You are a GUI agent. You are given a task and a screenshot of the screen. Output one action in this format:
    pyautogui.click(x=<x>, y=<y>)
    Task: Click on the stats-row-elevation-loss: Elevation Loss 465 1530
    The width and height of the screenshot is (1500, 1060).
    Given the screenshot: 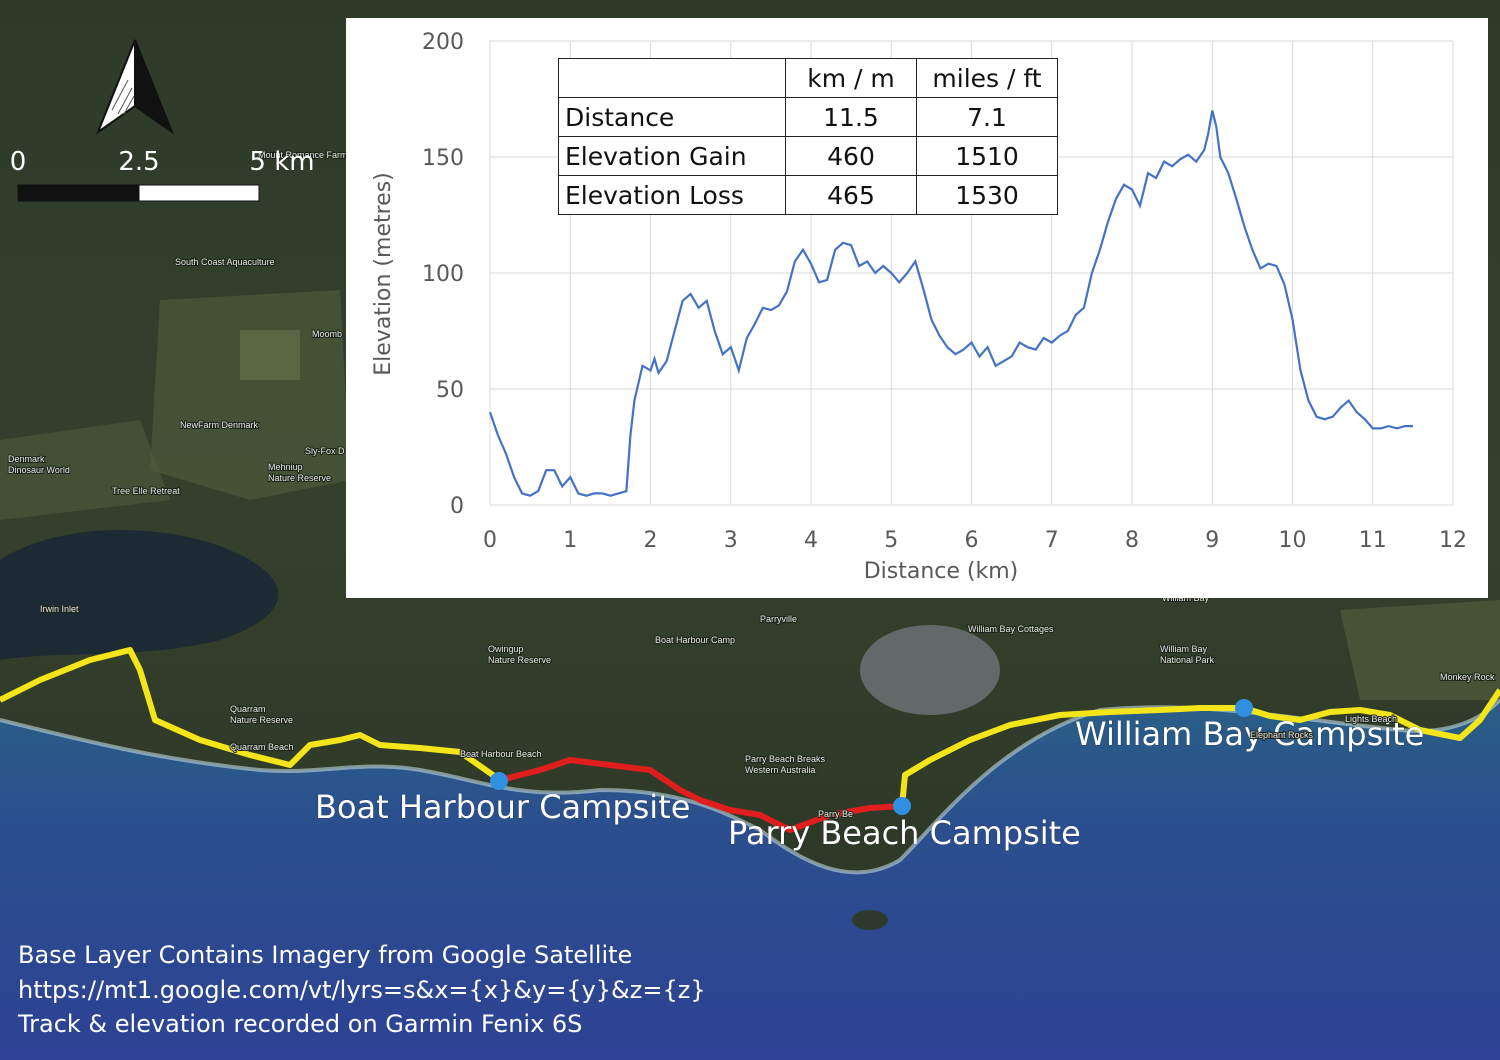 What is the action you would take?
    pyautogui.click(x=808, y=195)
    